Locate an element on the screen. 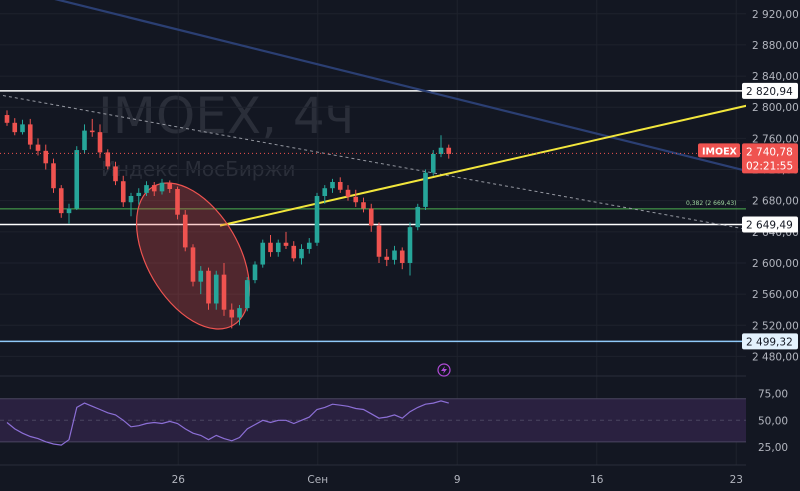 The image size is (800, 491). current-price-text: 2 740,78 is located at coordinates (769, 152).